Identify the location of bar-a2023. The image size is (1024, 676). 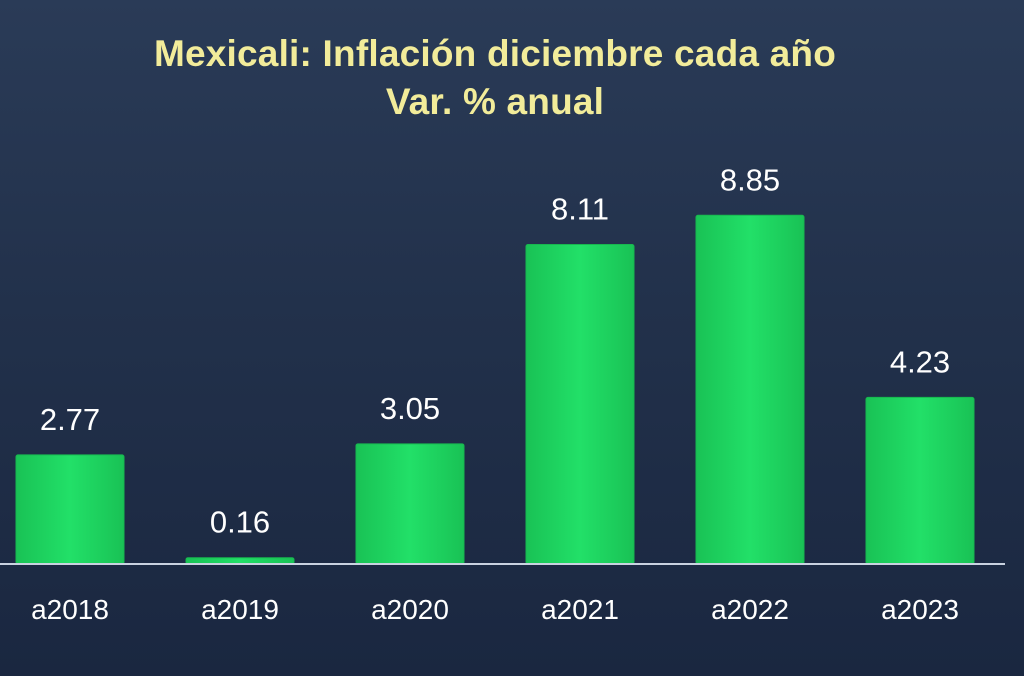
(920, 480).